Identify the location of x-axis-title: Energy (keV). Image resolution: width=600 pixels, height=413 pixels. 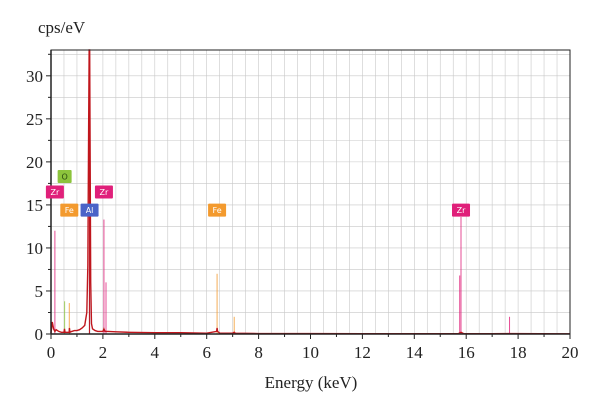
(311, 382).